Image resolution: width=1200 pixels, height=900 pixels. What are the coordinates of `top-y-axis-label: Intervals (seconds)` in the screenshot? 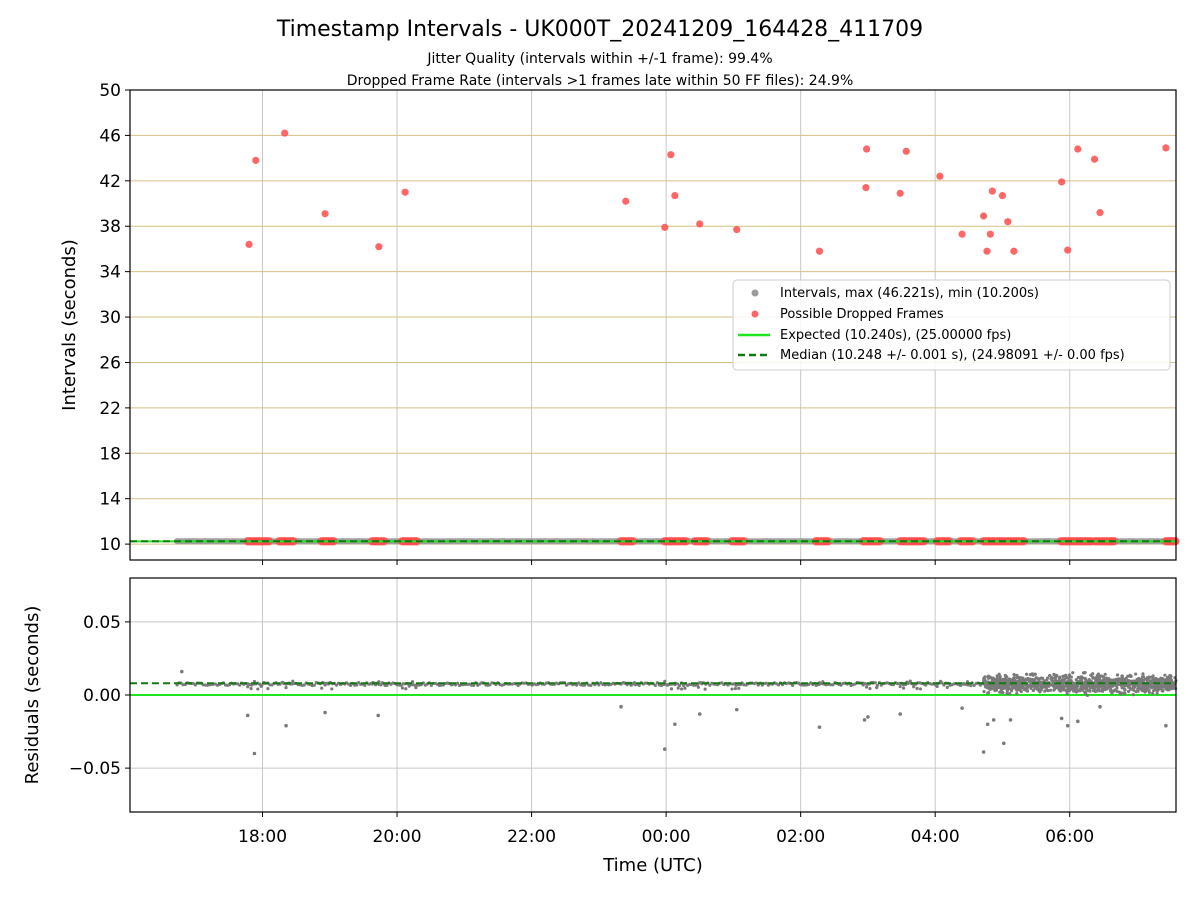 It's located at (69, 325).